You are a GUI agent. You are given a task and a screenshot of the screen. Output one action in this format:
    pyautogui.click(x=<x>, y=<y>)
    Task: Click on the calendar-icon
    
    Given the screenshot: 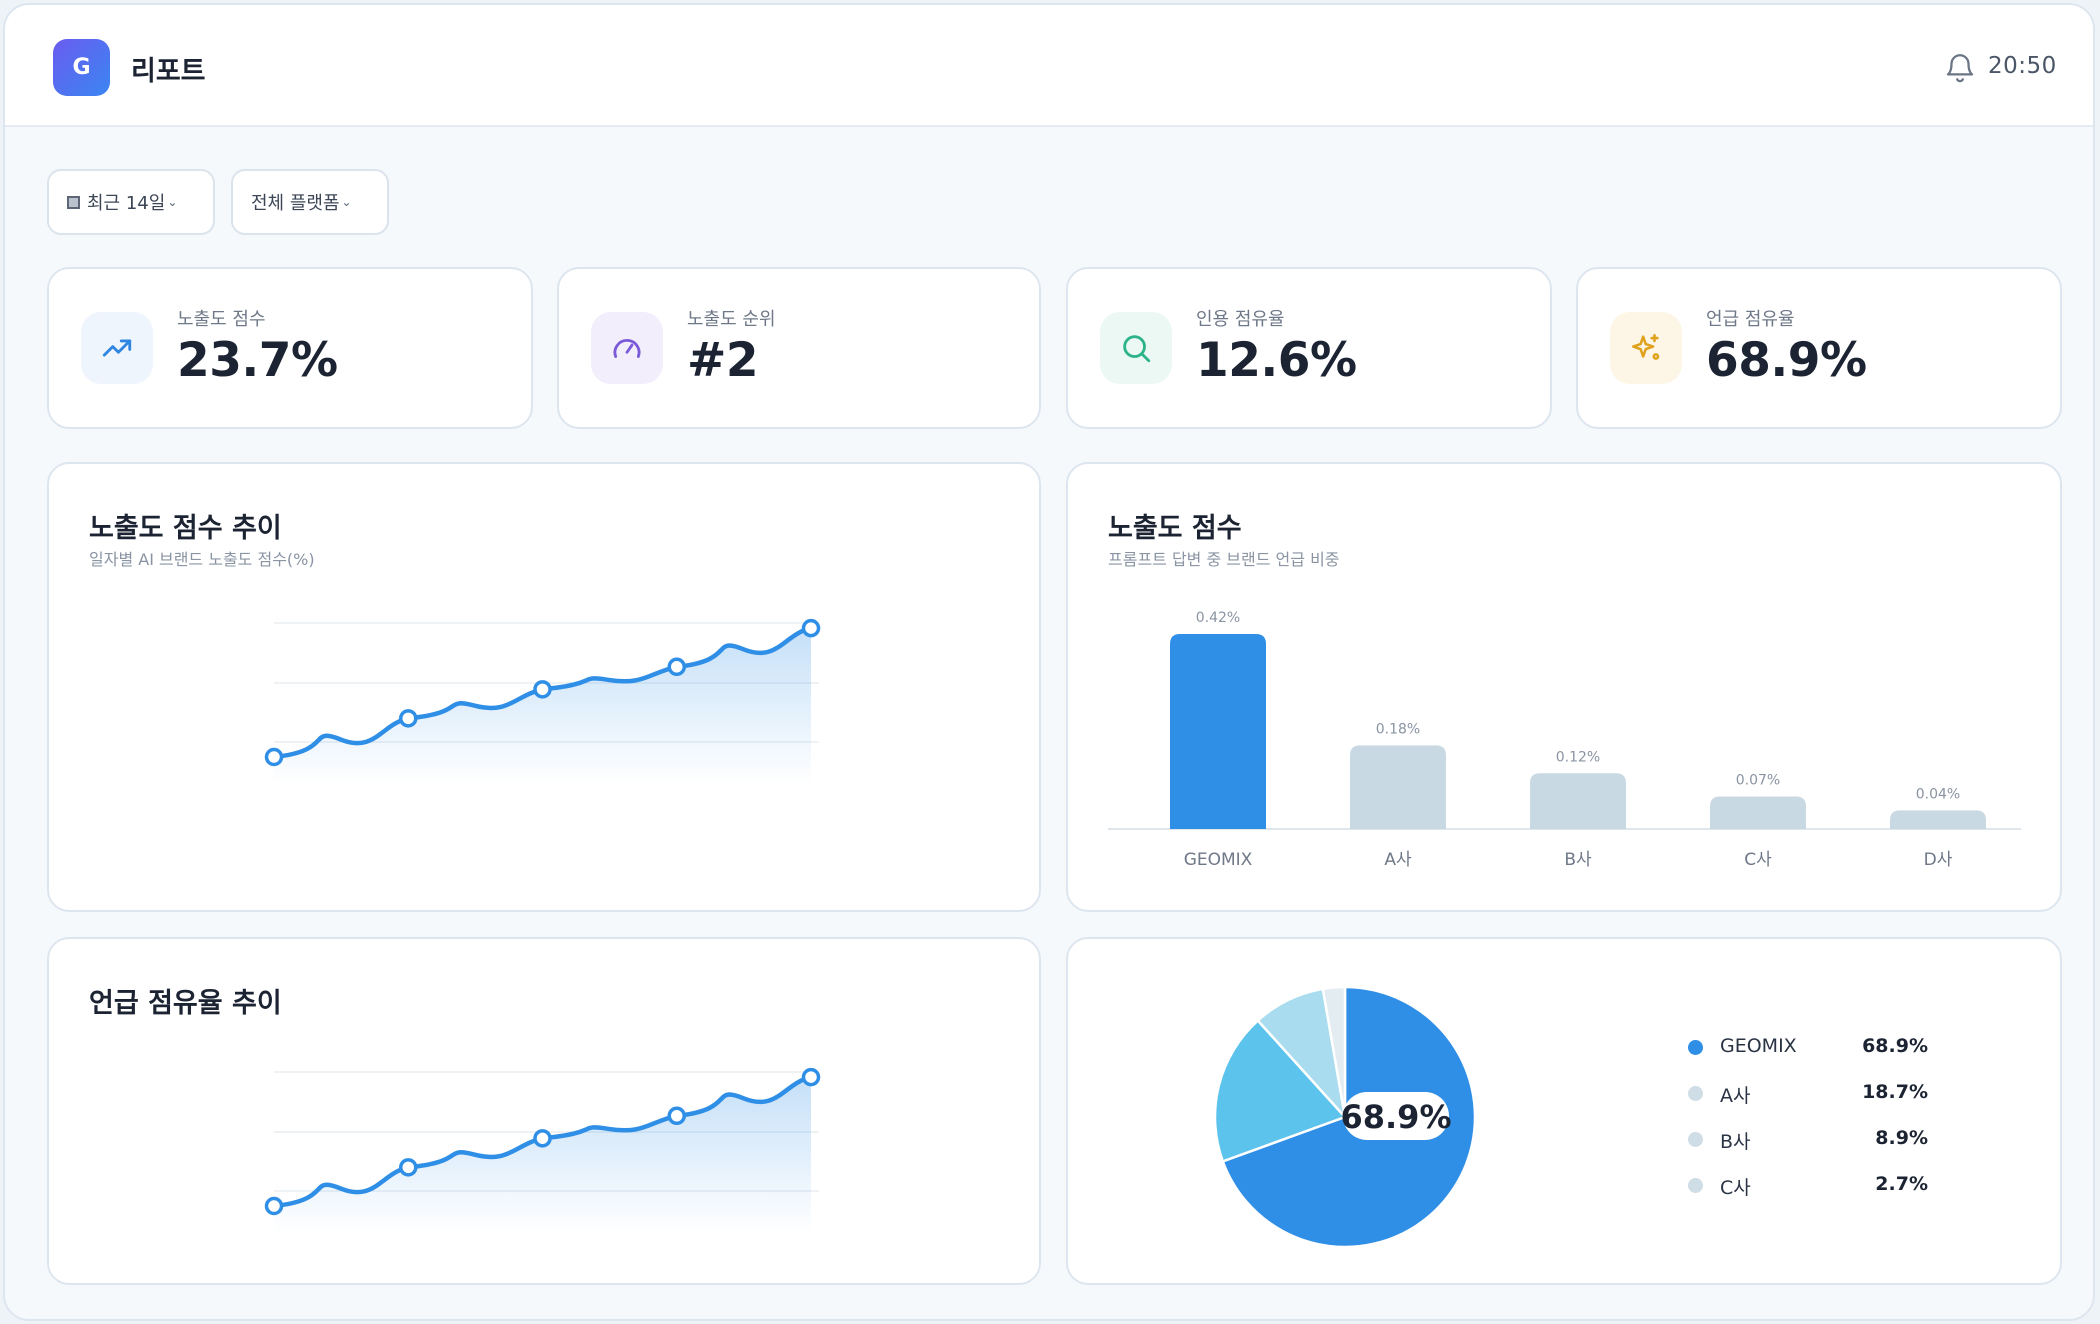 What is the action you would take?
    pyautogui.click(x=73, y=202)
    